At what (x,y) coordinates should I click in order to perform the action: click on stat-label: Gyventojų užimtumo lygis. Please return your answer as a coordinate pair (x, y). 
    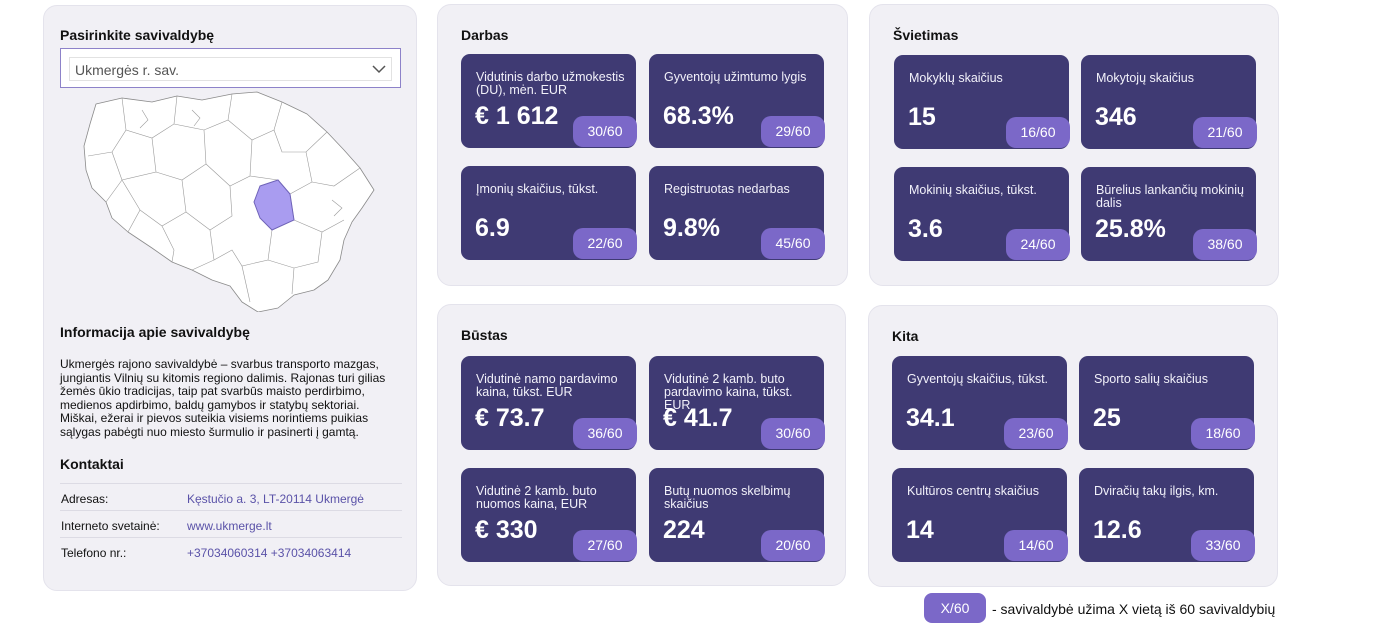
    Looking at the image, I should click on (735, 77).